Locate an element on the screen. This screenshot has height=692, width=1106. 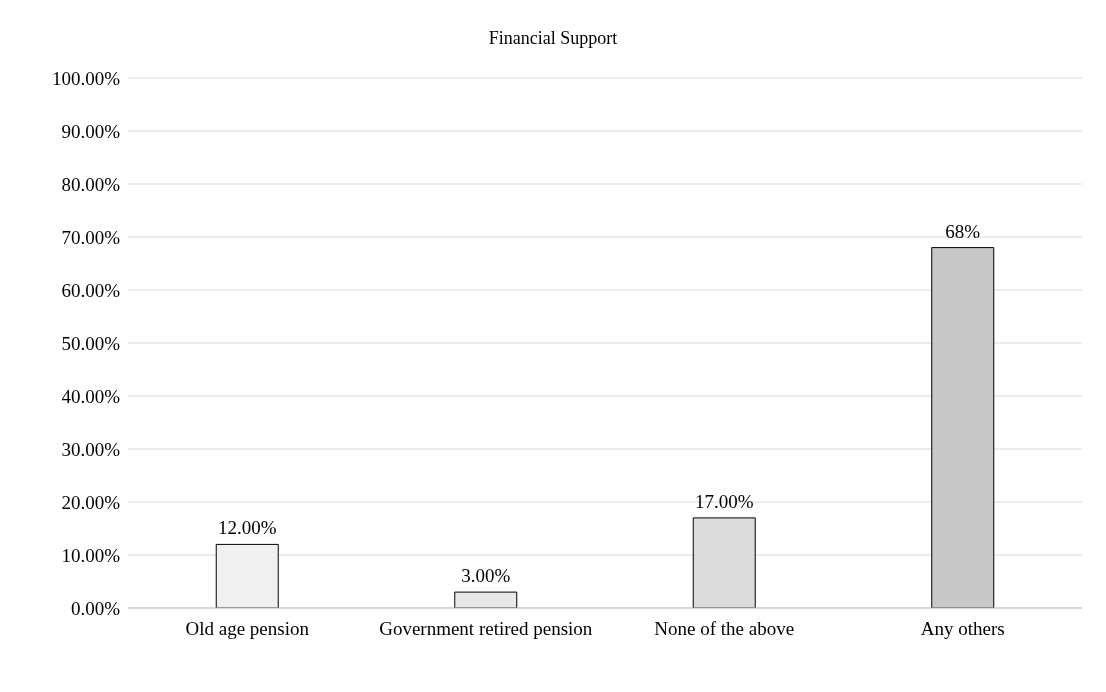
data-label: 68% is located at coordinates (963, 231).